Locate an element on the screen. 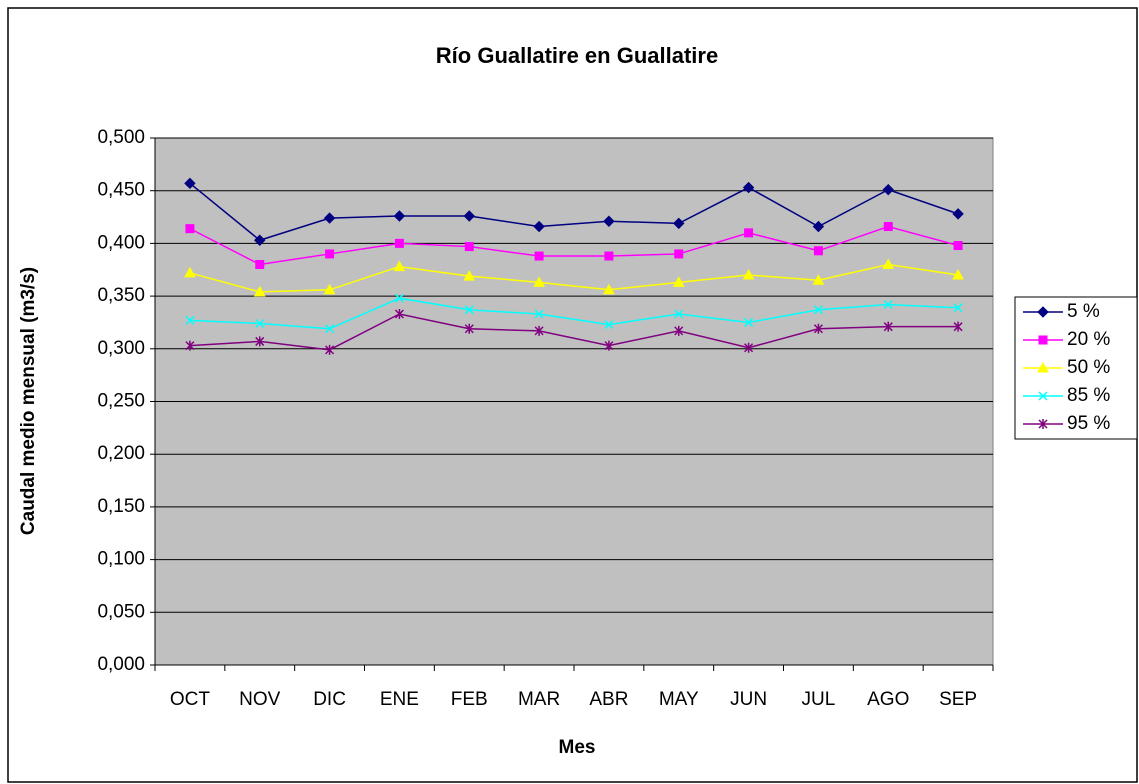  legend-label: 50 % is located at coordinates (1088, 367).